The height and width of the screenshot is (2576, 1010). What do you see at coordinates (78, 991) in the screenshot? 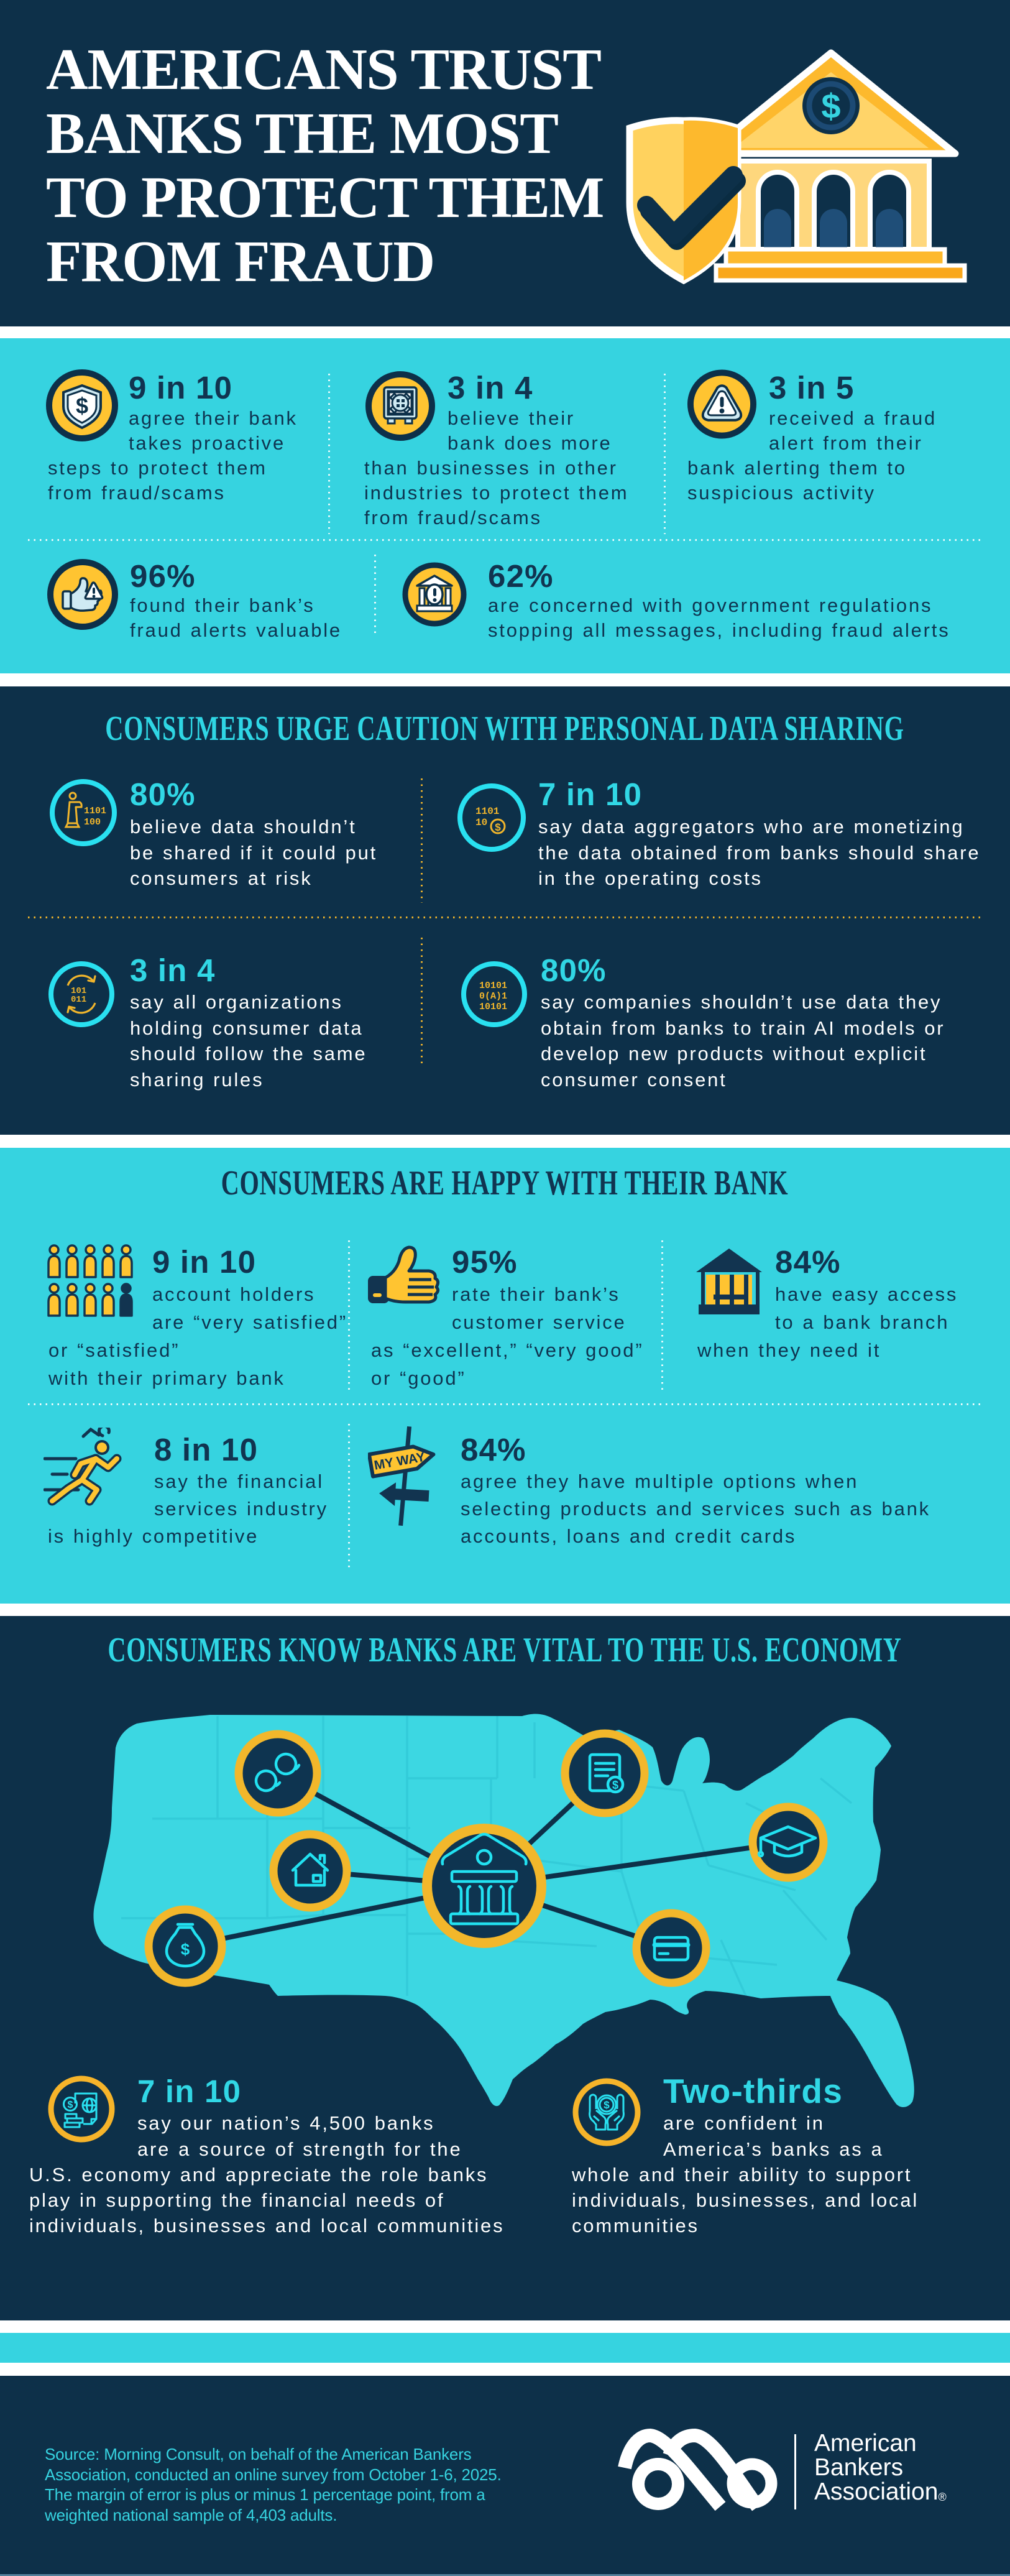
I see `svg-text: 101` at bounding box center [78, 991].